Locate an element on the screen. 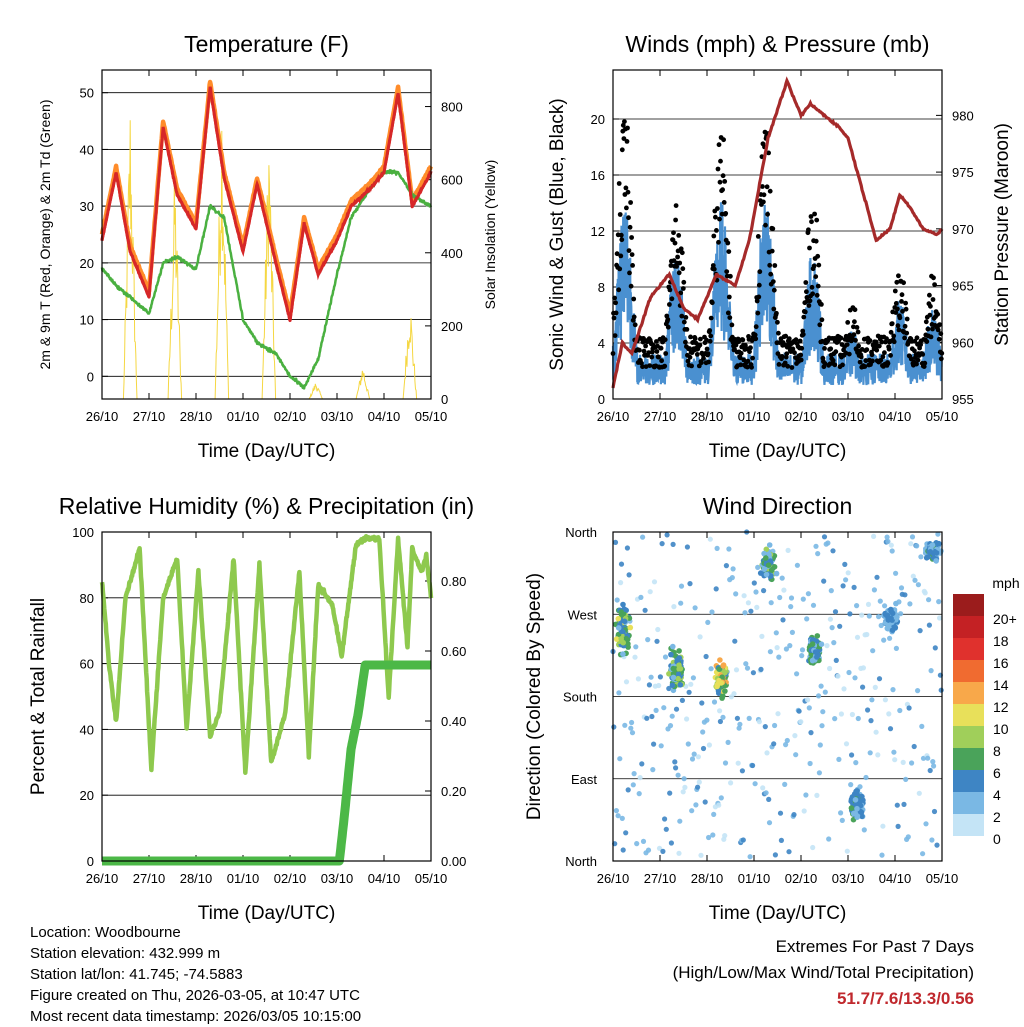 The height and width of the screenshot is (1027, 1024). x-tick-label: 26/10 is located at coordinates (102, 878).